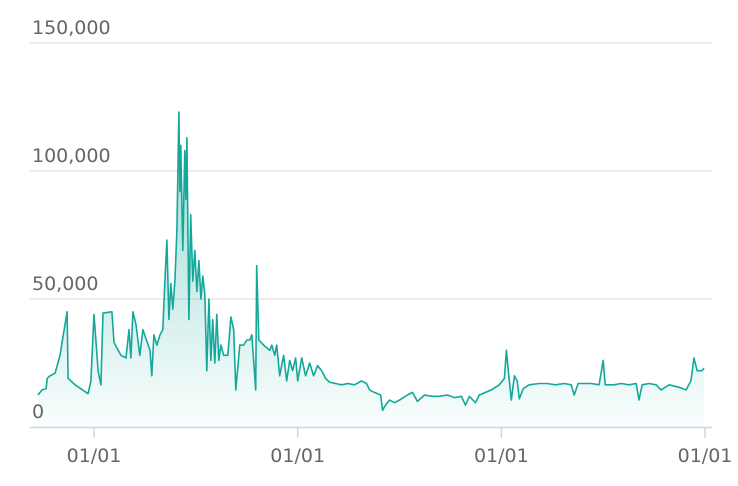 The width and height of the screenshot is (738, 486). I want to click on x-axis-ticks: 01/01 01/01 01/01 01/01, so click(400, 447).